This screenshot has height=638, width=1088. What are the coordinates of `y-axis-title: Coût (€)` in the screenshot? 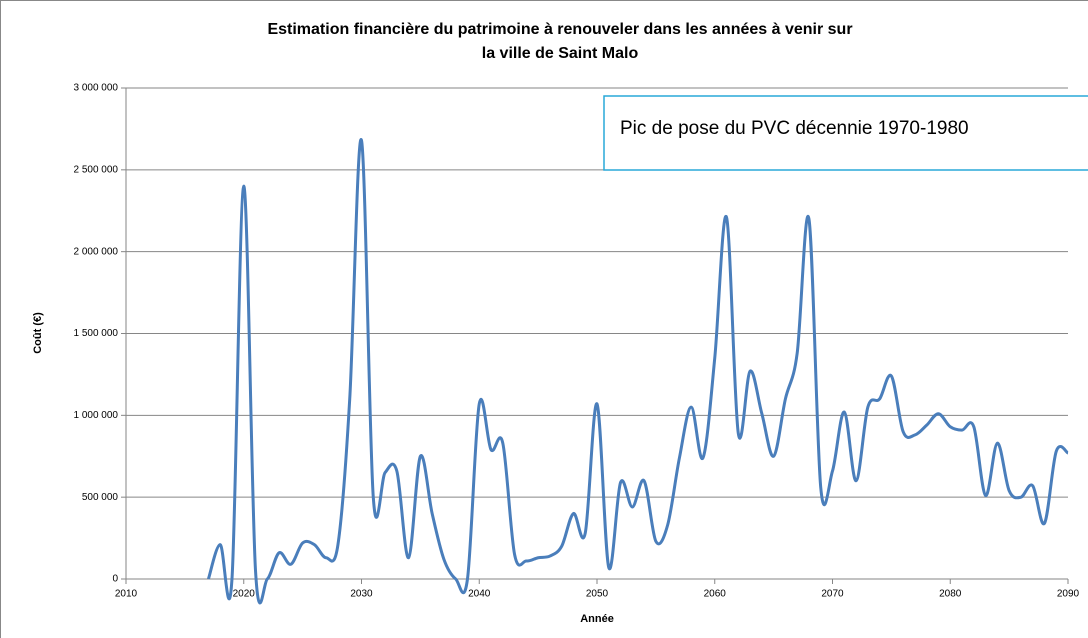 It's located at (38, 333).